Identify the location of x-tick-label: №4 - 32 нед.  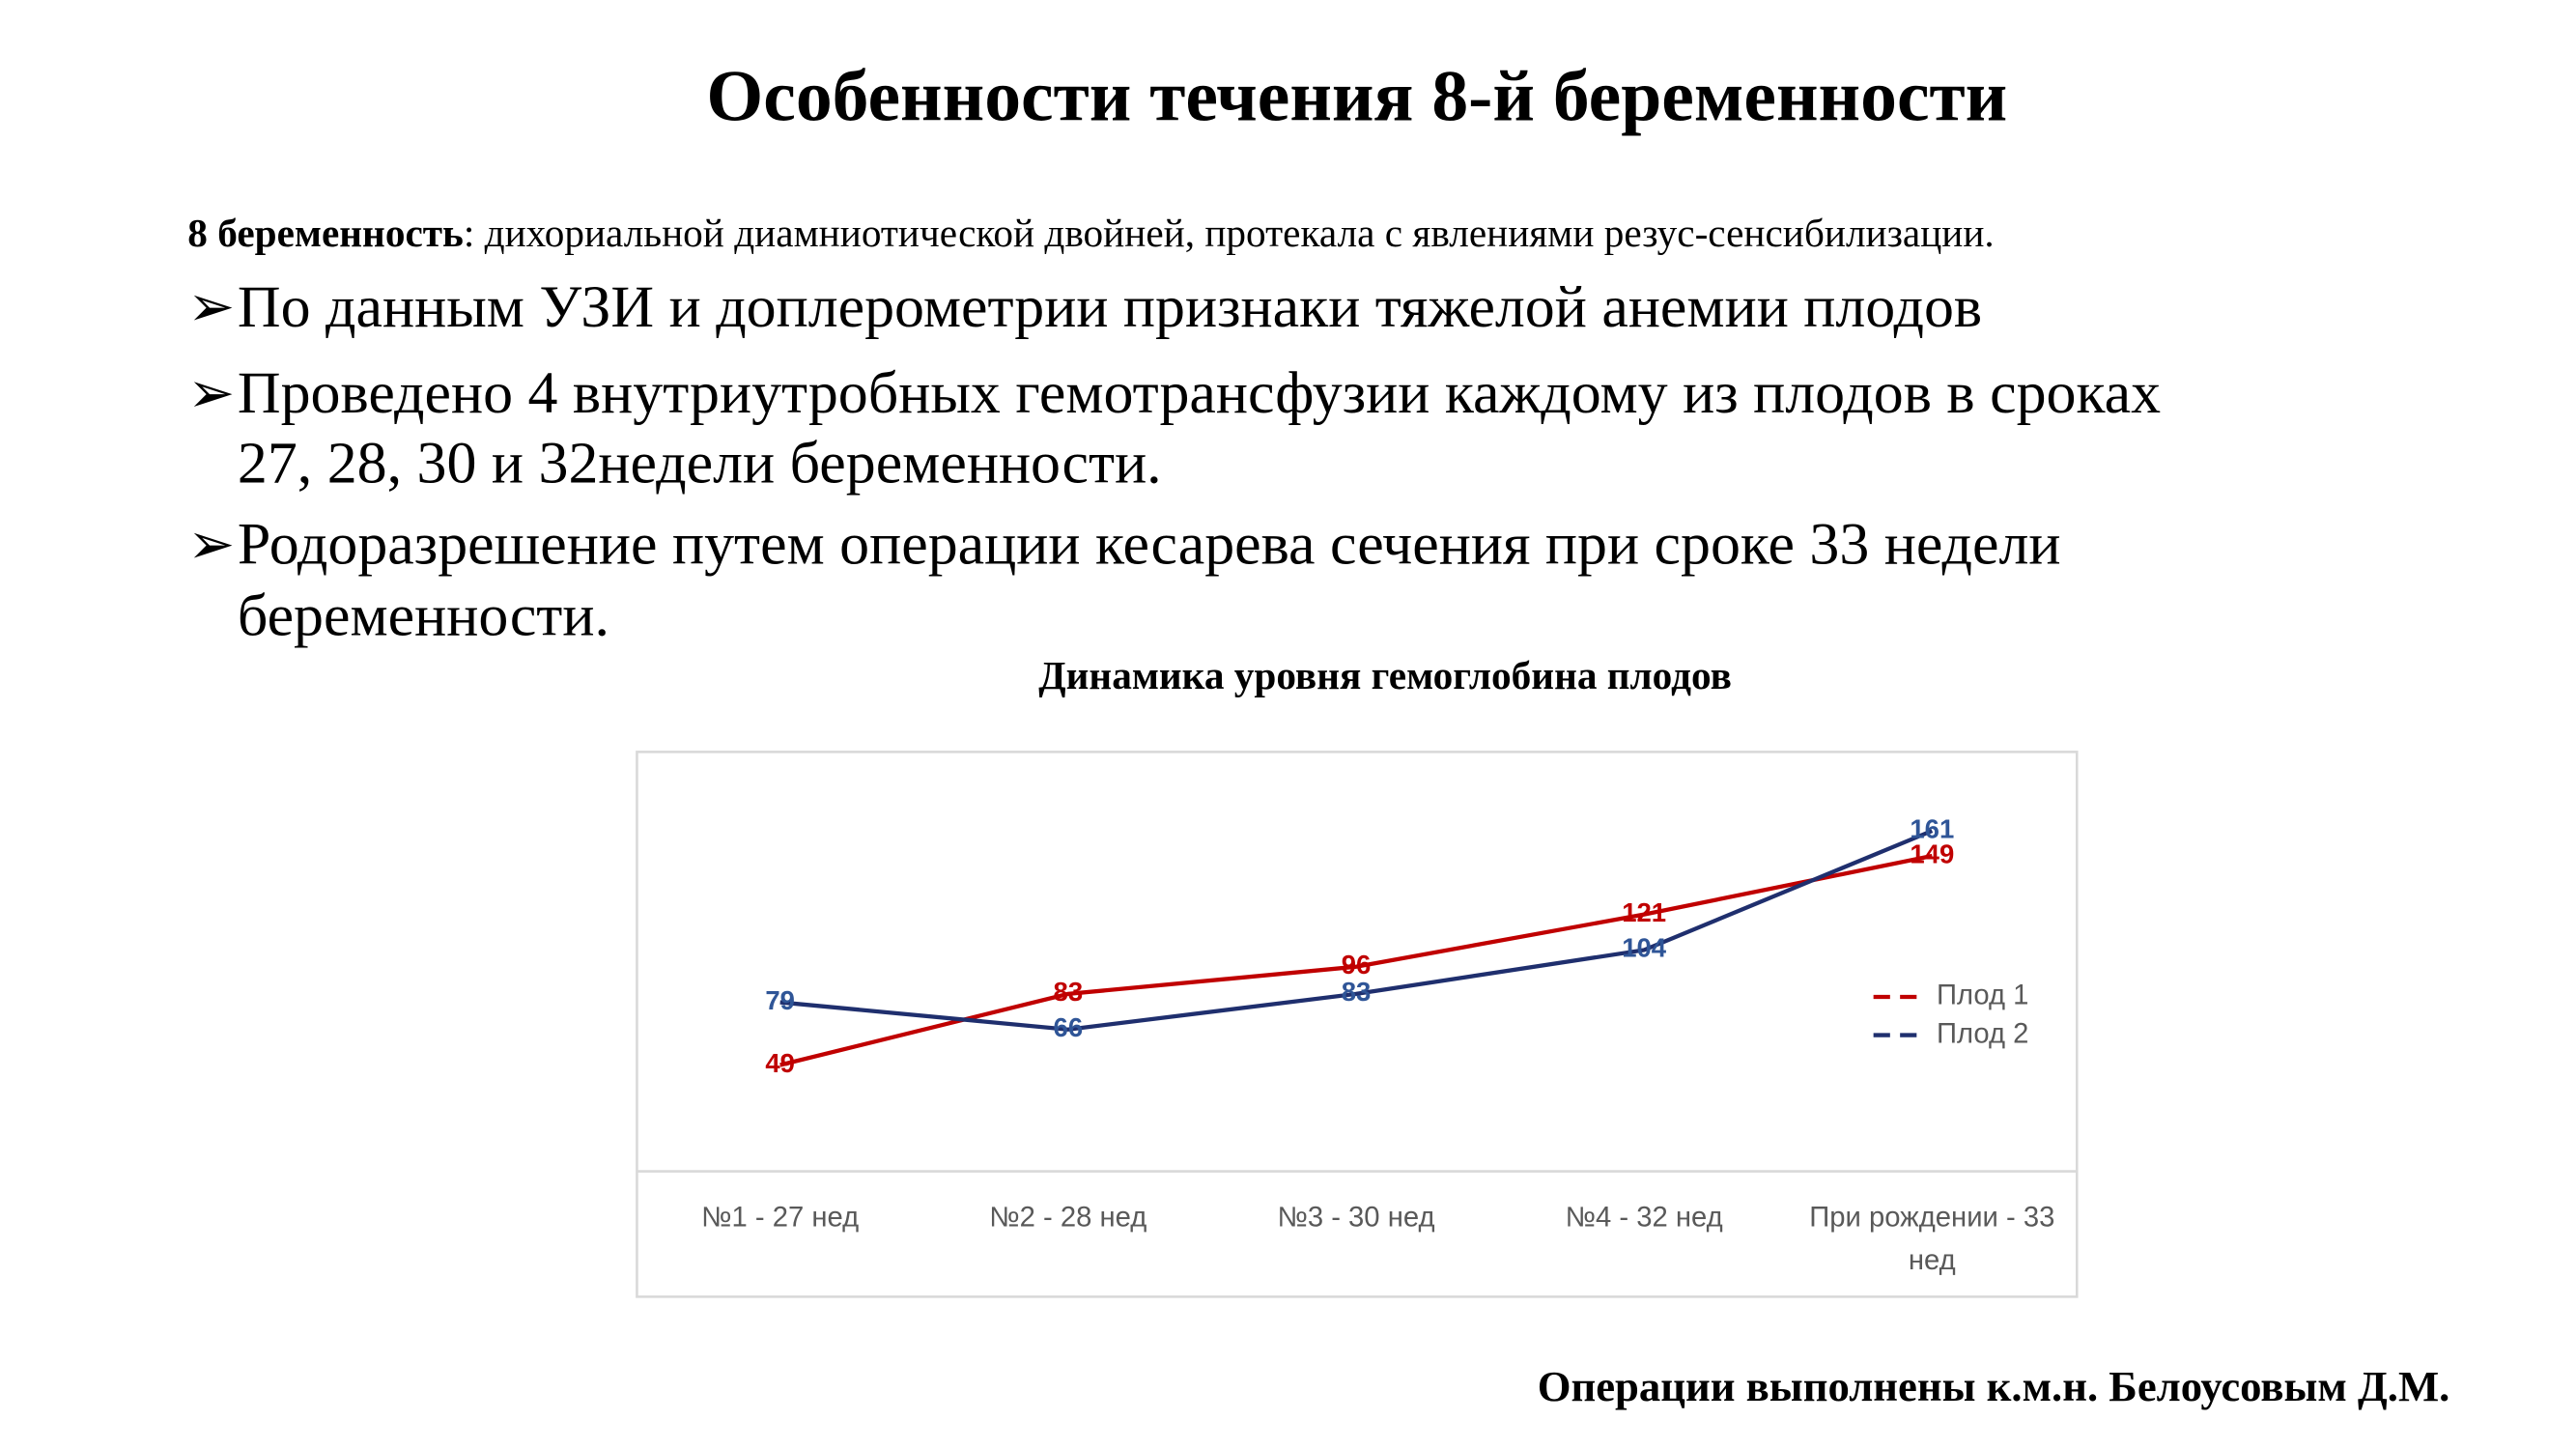
(1644, 1217).